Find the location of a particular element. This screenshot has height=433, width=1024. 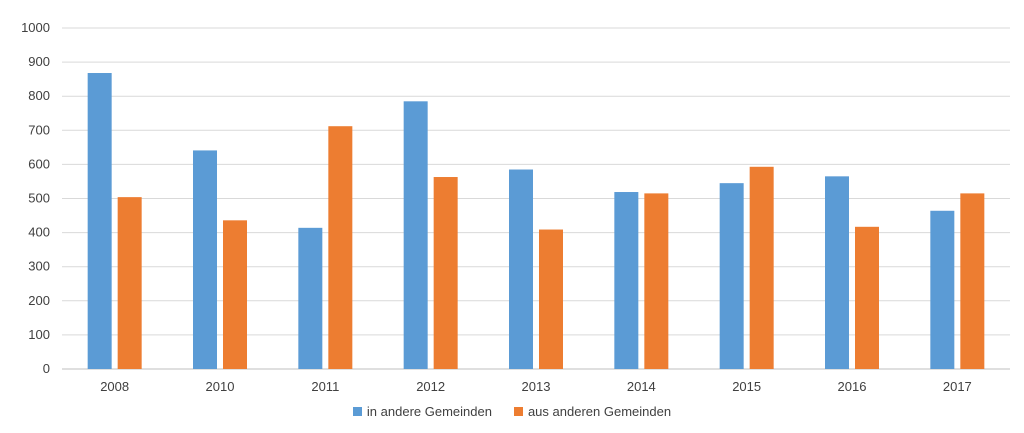

y-tick-label: 700 is located at coordinates (39, 129).